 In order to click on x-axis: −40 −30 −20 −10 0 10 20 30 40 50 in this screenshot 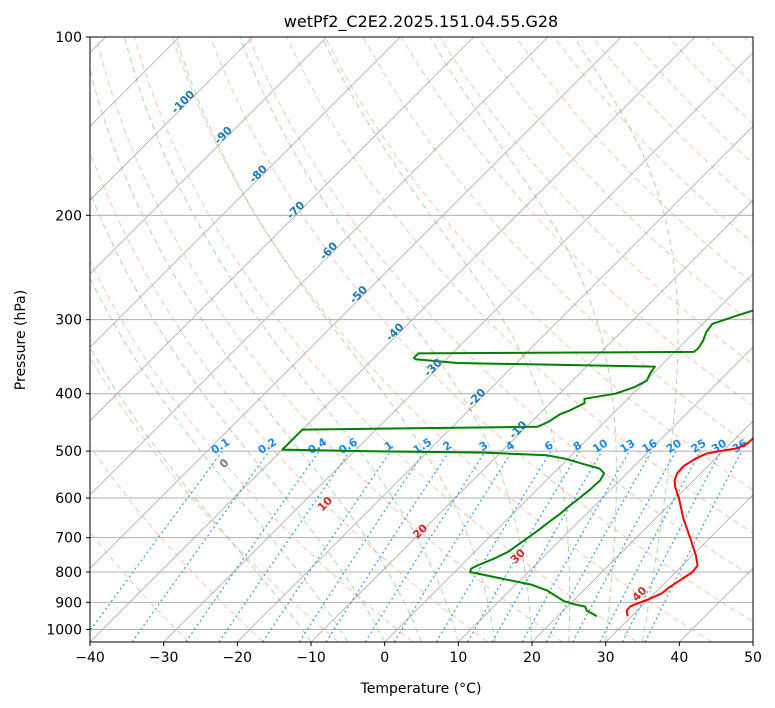, I will do `click(418, 654)`.